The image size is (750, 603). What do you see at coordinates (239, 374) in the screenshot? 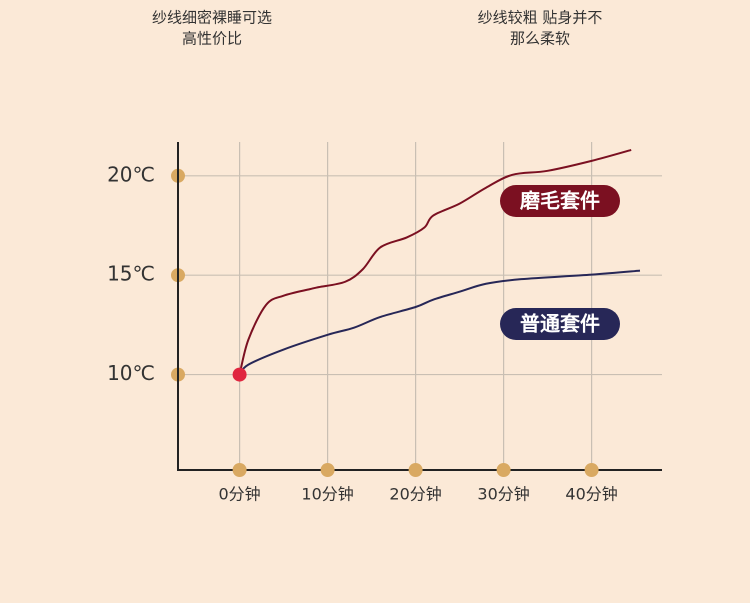
I see `start-point` at bounding box center [239, 374].